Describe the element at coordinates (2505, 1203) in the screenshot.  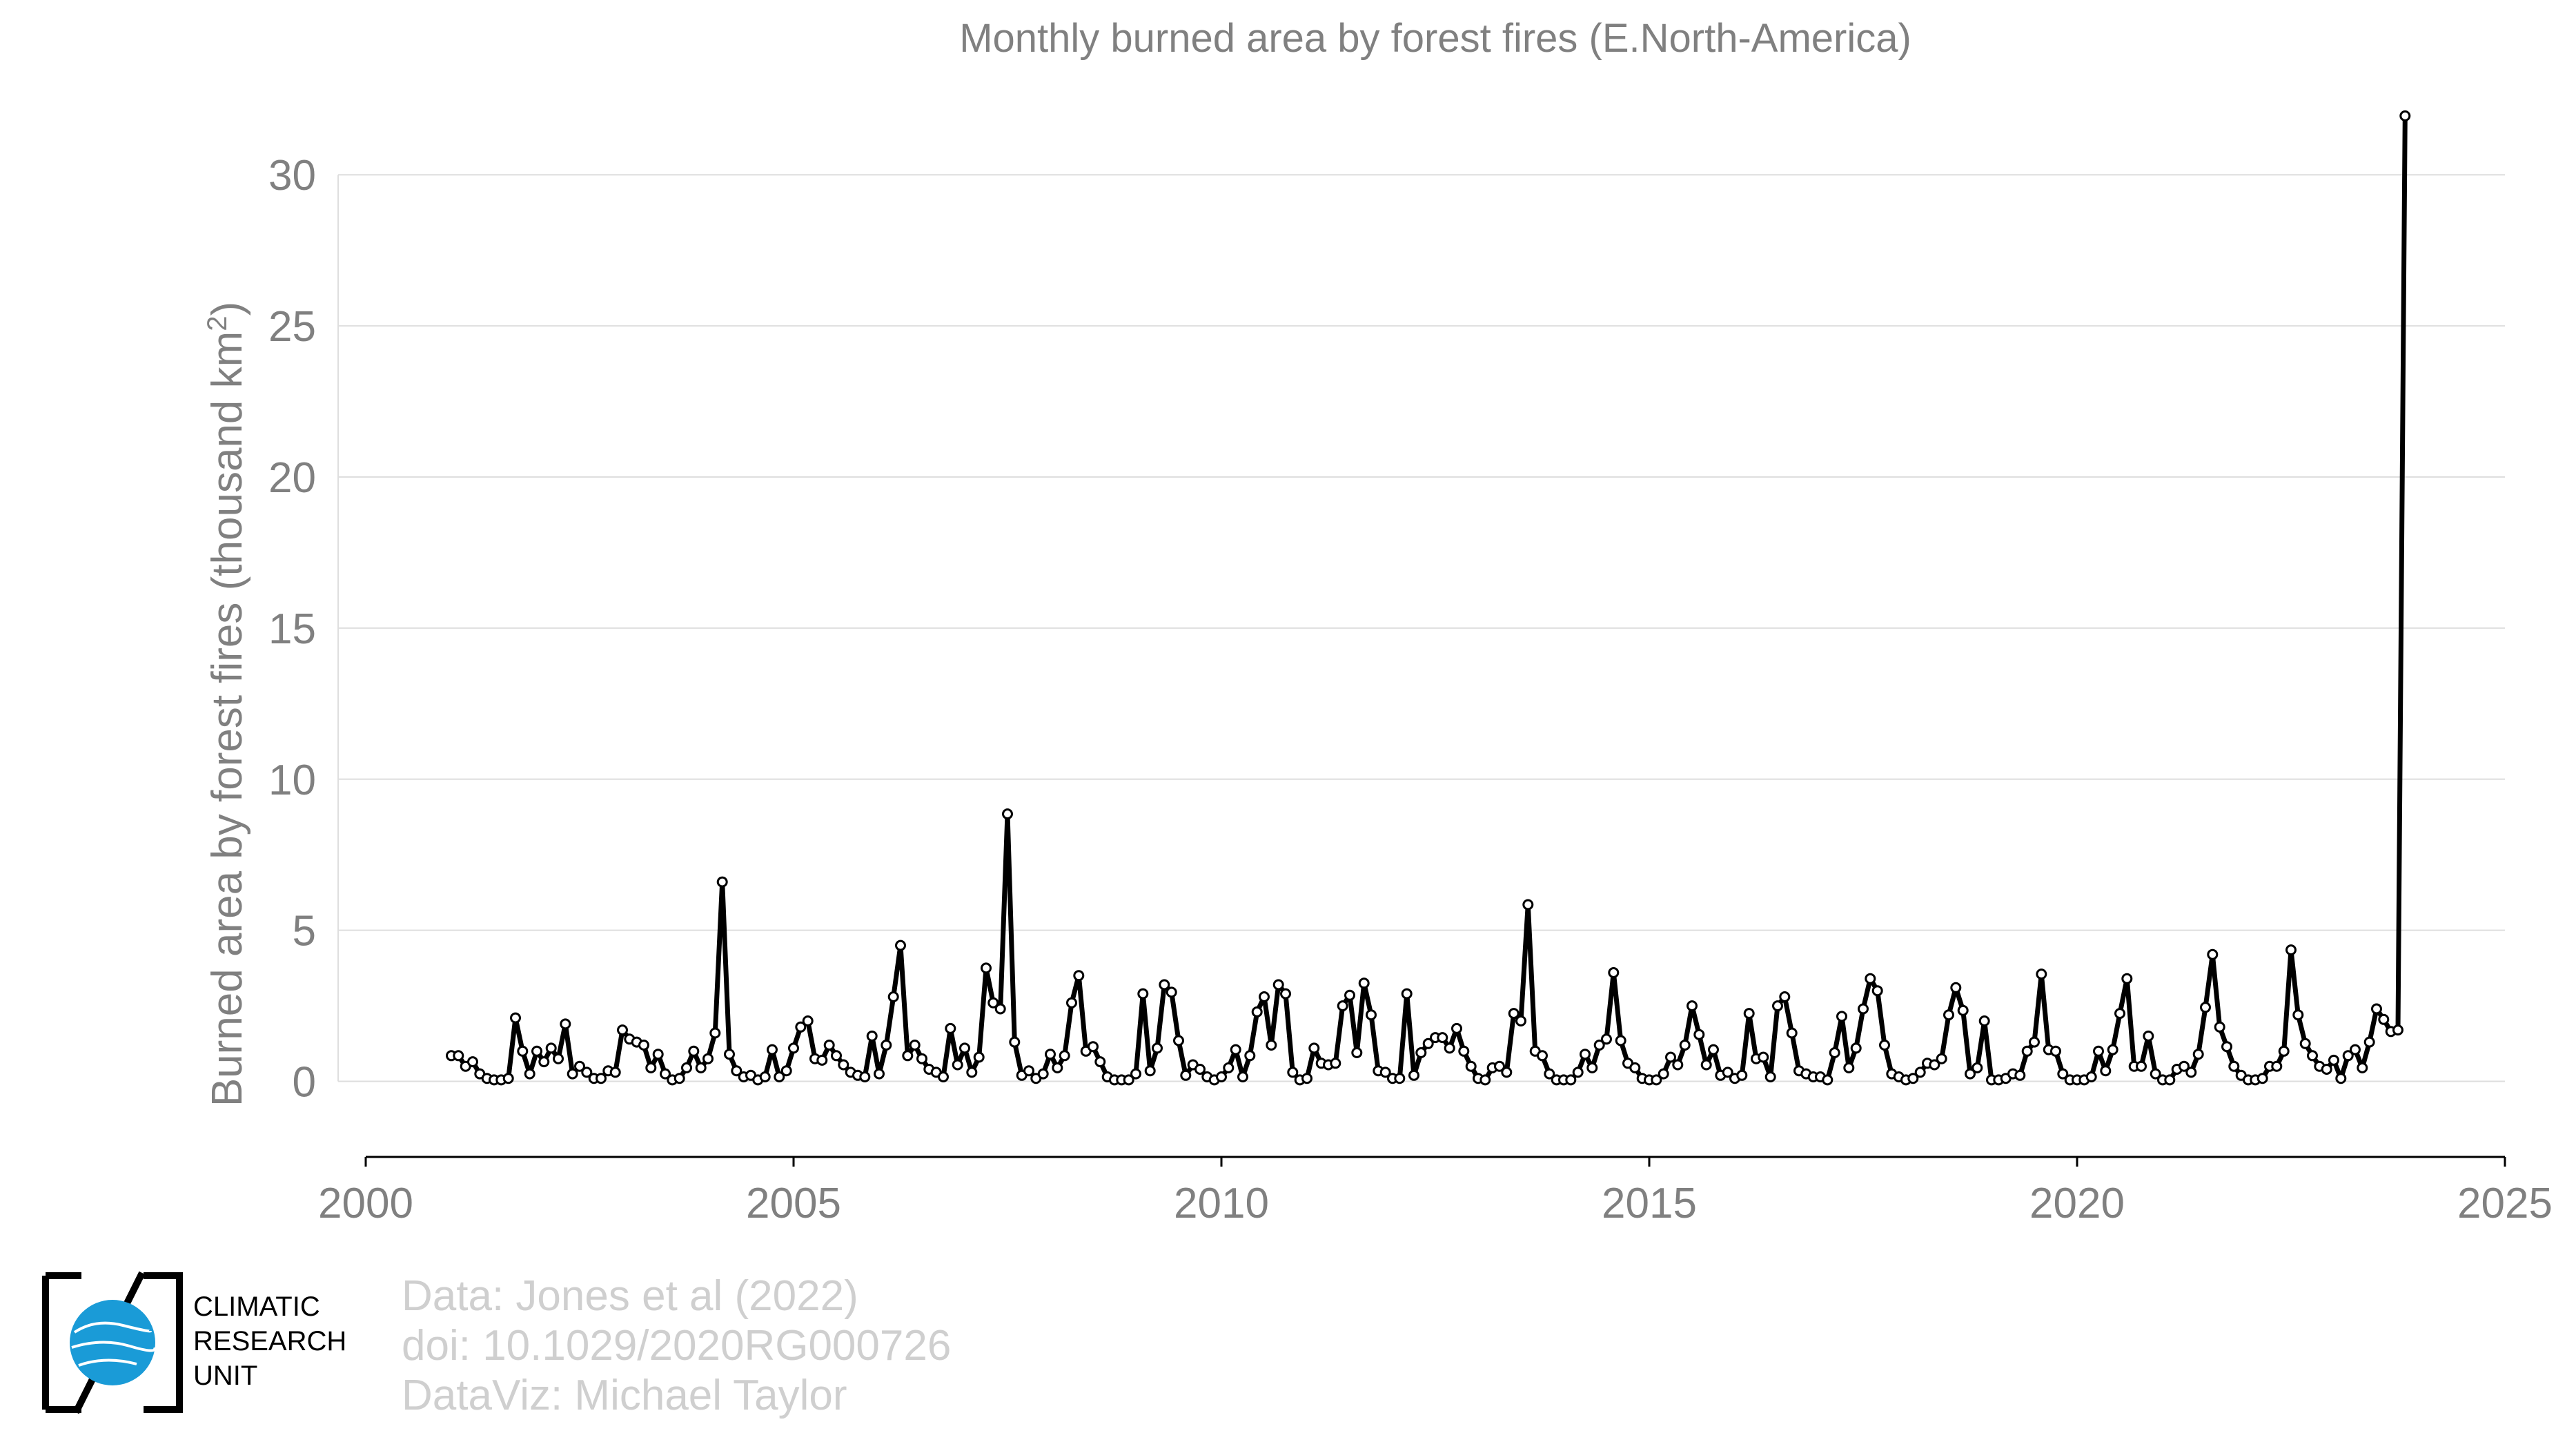
I see `x-tick-label: 2025` at that location.